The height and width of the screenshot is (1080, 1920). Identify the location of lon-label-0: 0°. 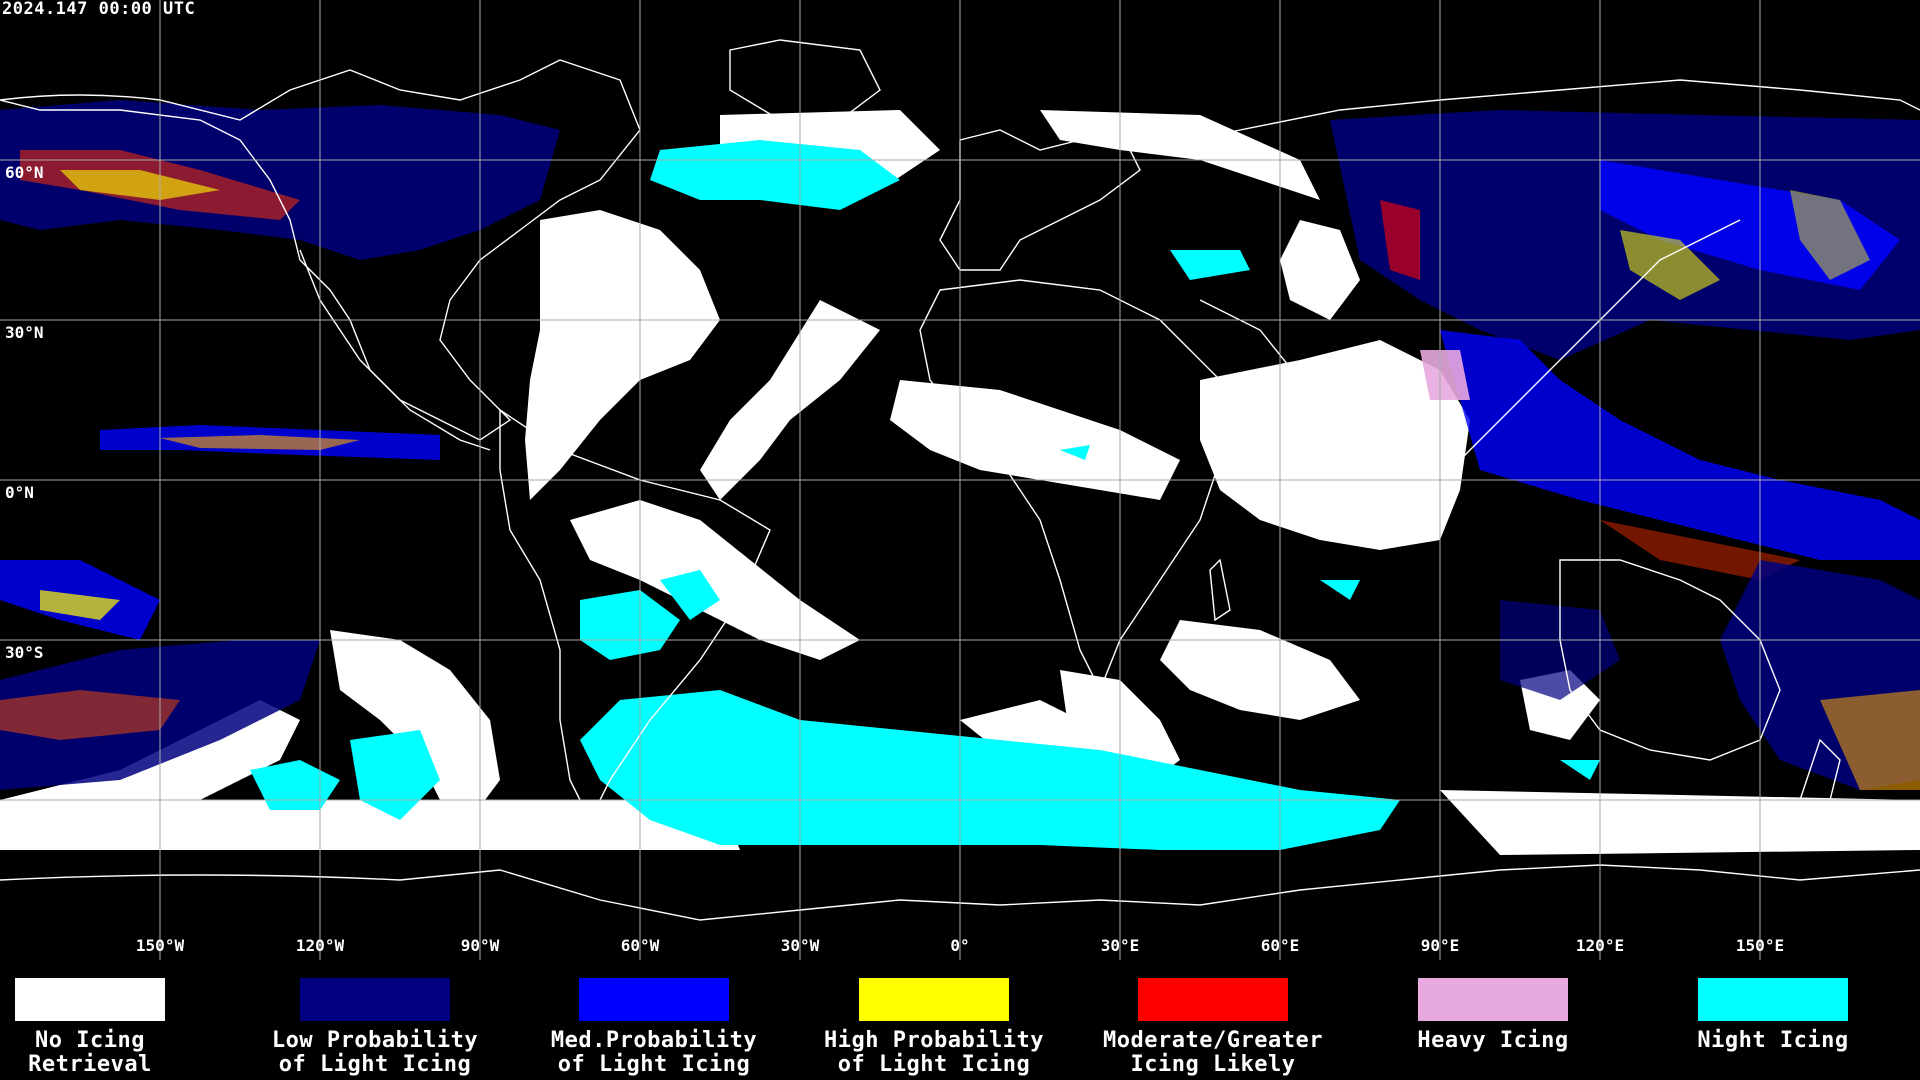
(960, 945).